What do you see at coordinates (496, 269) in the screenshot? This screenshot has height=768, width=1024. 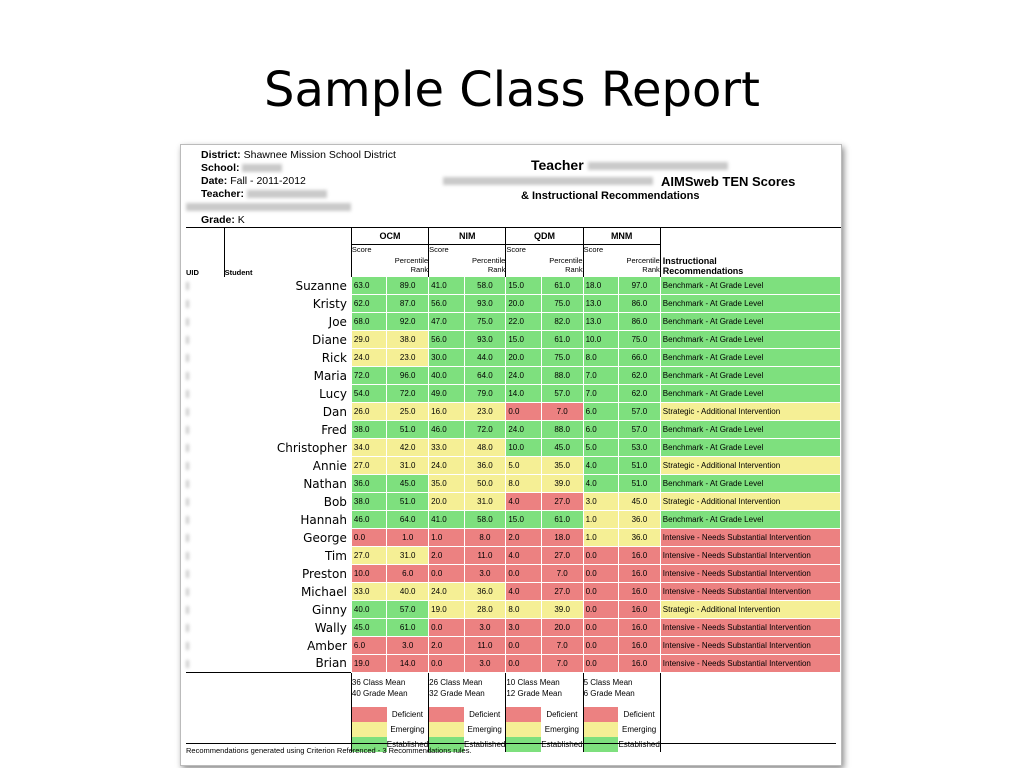 I see `rank-label: Rank` at bounding box center [496, 269].